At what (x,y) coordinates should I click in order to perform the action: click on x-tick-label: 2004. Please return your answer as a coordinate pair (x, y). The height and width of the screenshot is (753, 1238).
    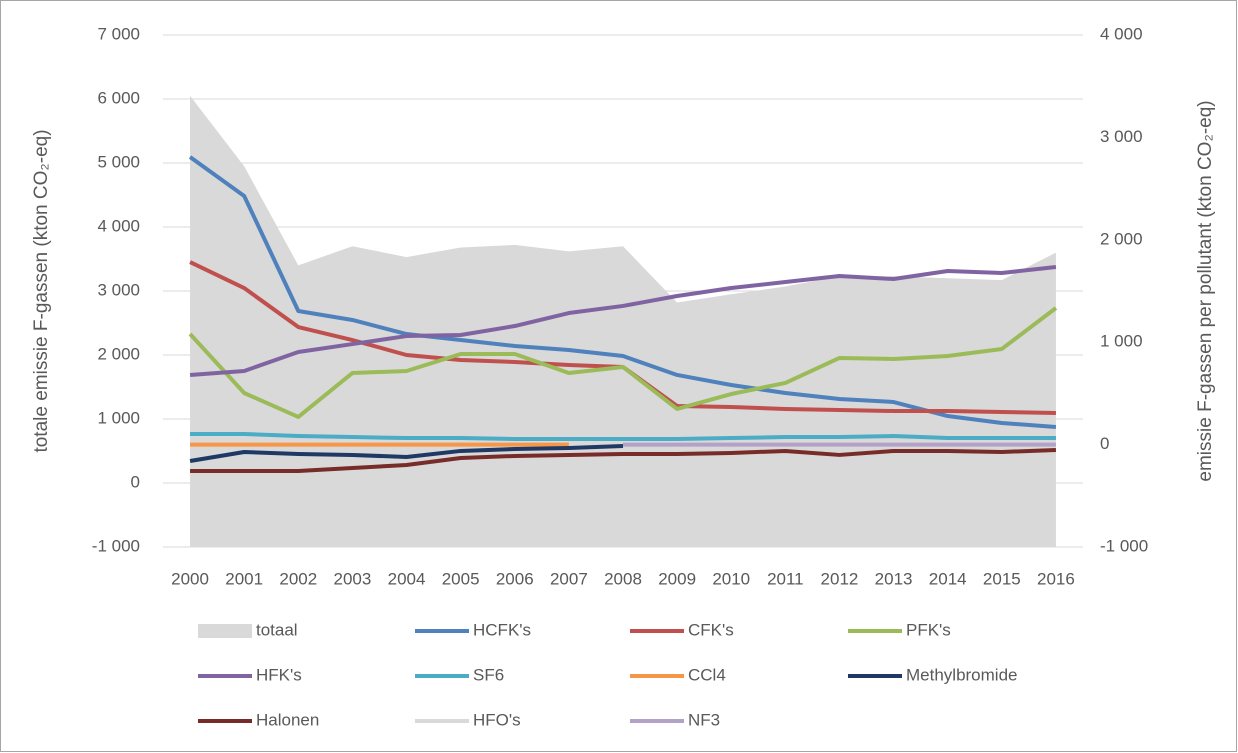
    Looking at the image, I should click on (407, 578).